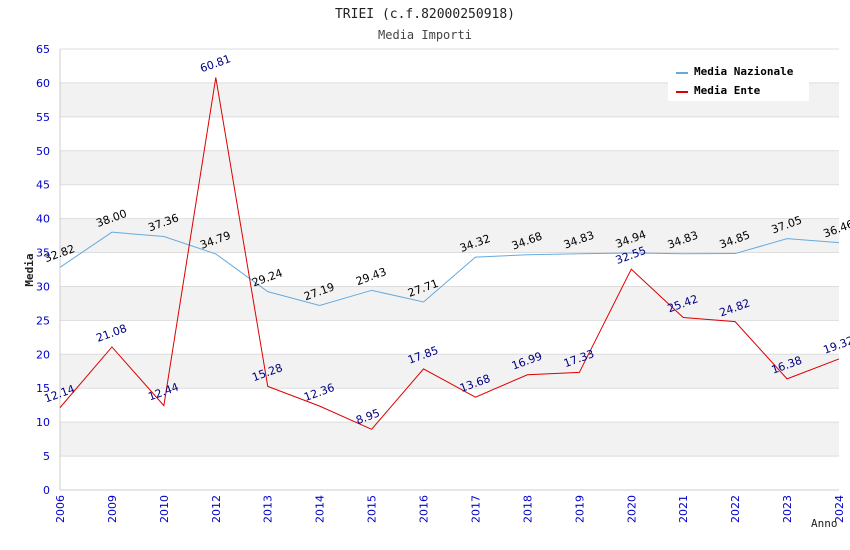  What do you see at coordinates (112, 509) in the screenshot?
I see `x-tick-label: 2009` at bounding box center [112, 509].